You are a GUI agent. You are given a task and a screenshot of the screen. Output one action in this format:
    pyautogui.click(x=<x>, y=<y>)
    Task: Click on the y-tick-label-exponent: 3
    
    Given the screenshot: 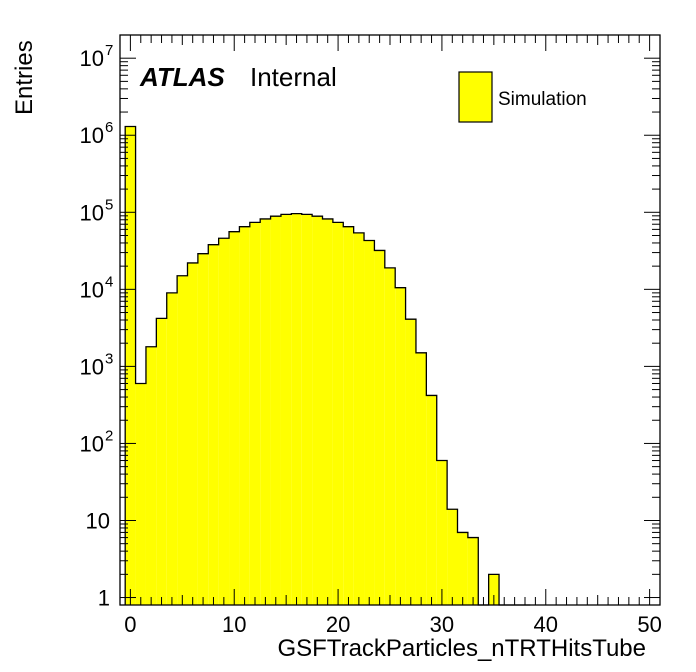 What is the action you would take?
    pyautogui.click(x=109, y=358)
    